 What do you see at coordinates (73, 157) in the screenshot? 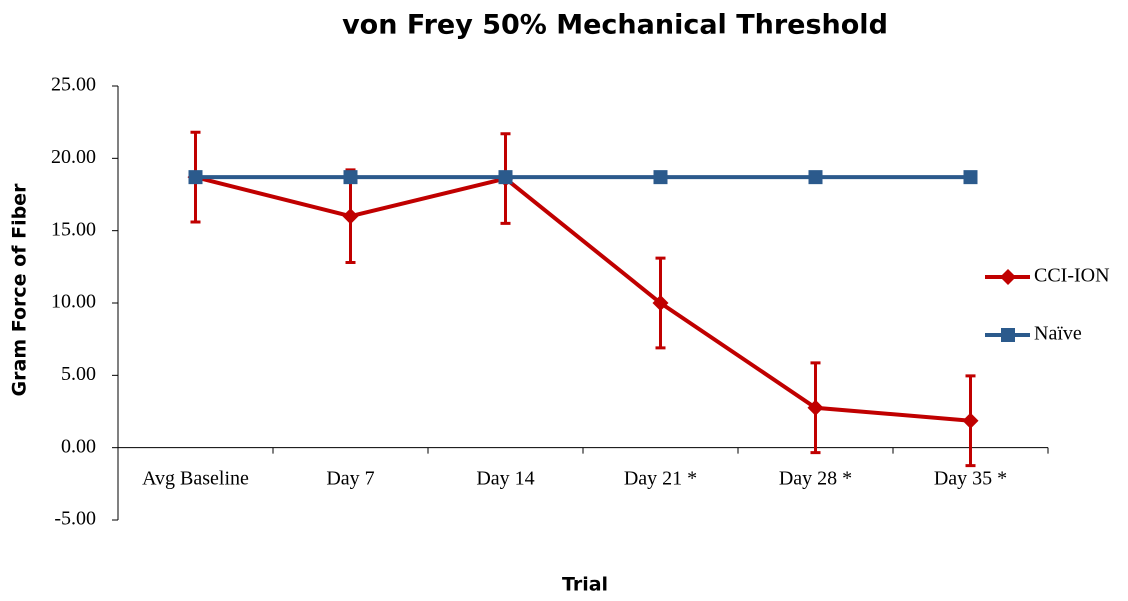
I see `y-tick-label: 20.00` at bounding box center [73, 157].